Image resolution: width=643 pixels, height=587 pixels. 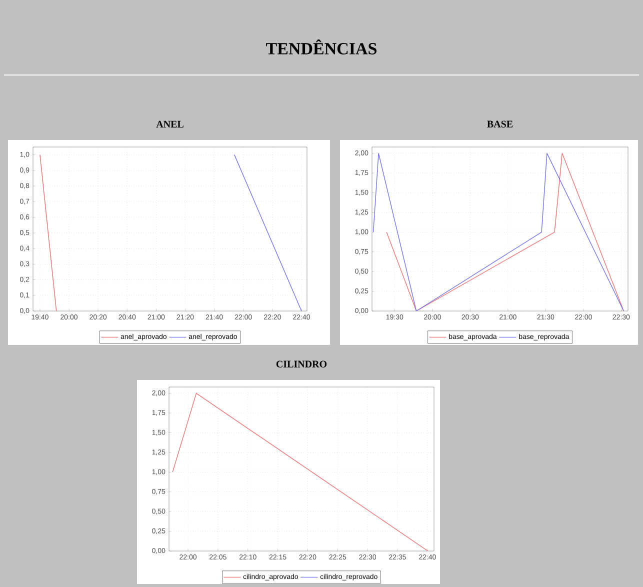 What do you see at coordinates (301, 364) in the screenshot?
I see `chart-title: CILINDRO` at bounding box center [301, 364].